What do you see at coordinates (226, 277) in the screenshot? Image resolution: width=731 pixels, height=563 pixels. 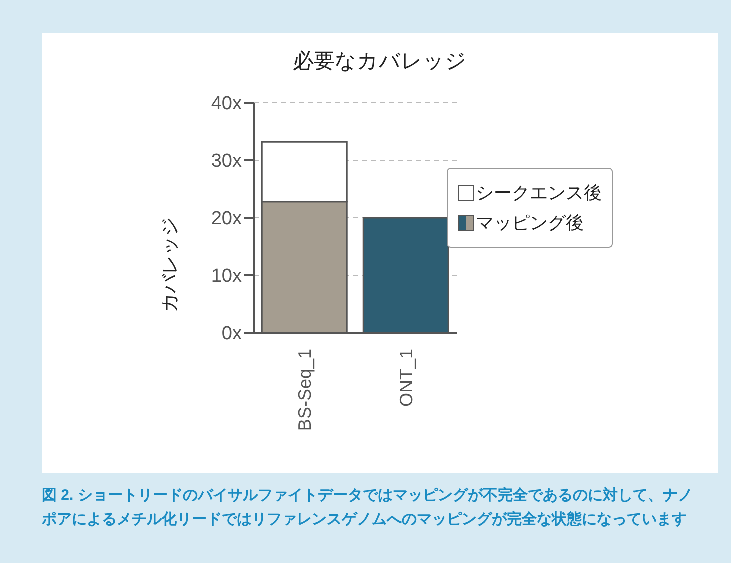 I see `y-tick-label: 10x` at bounding box center [226, 277].